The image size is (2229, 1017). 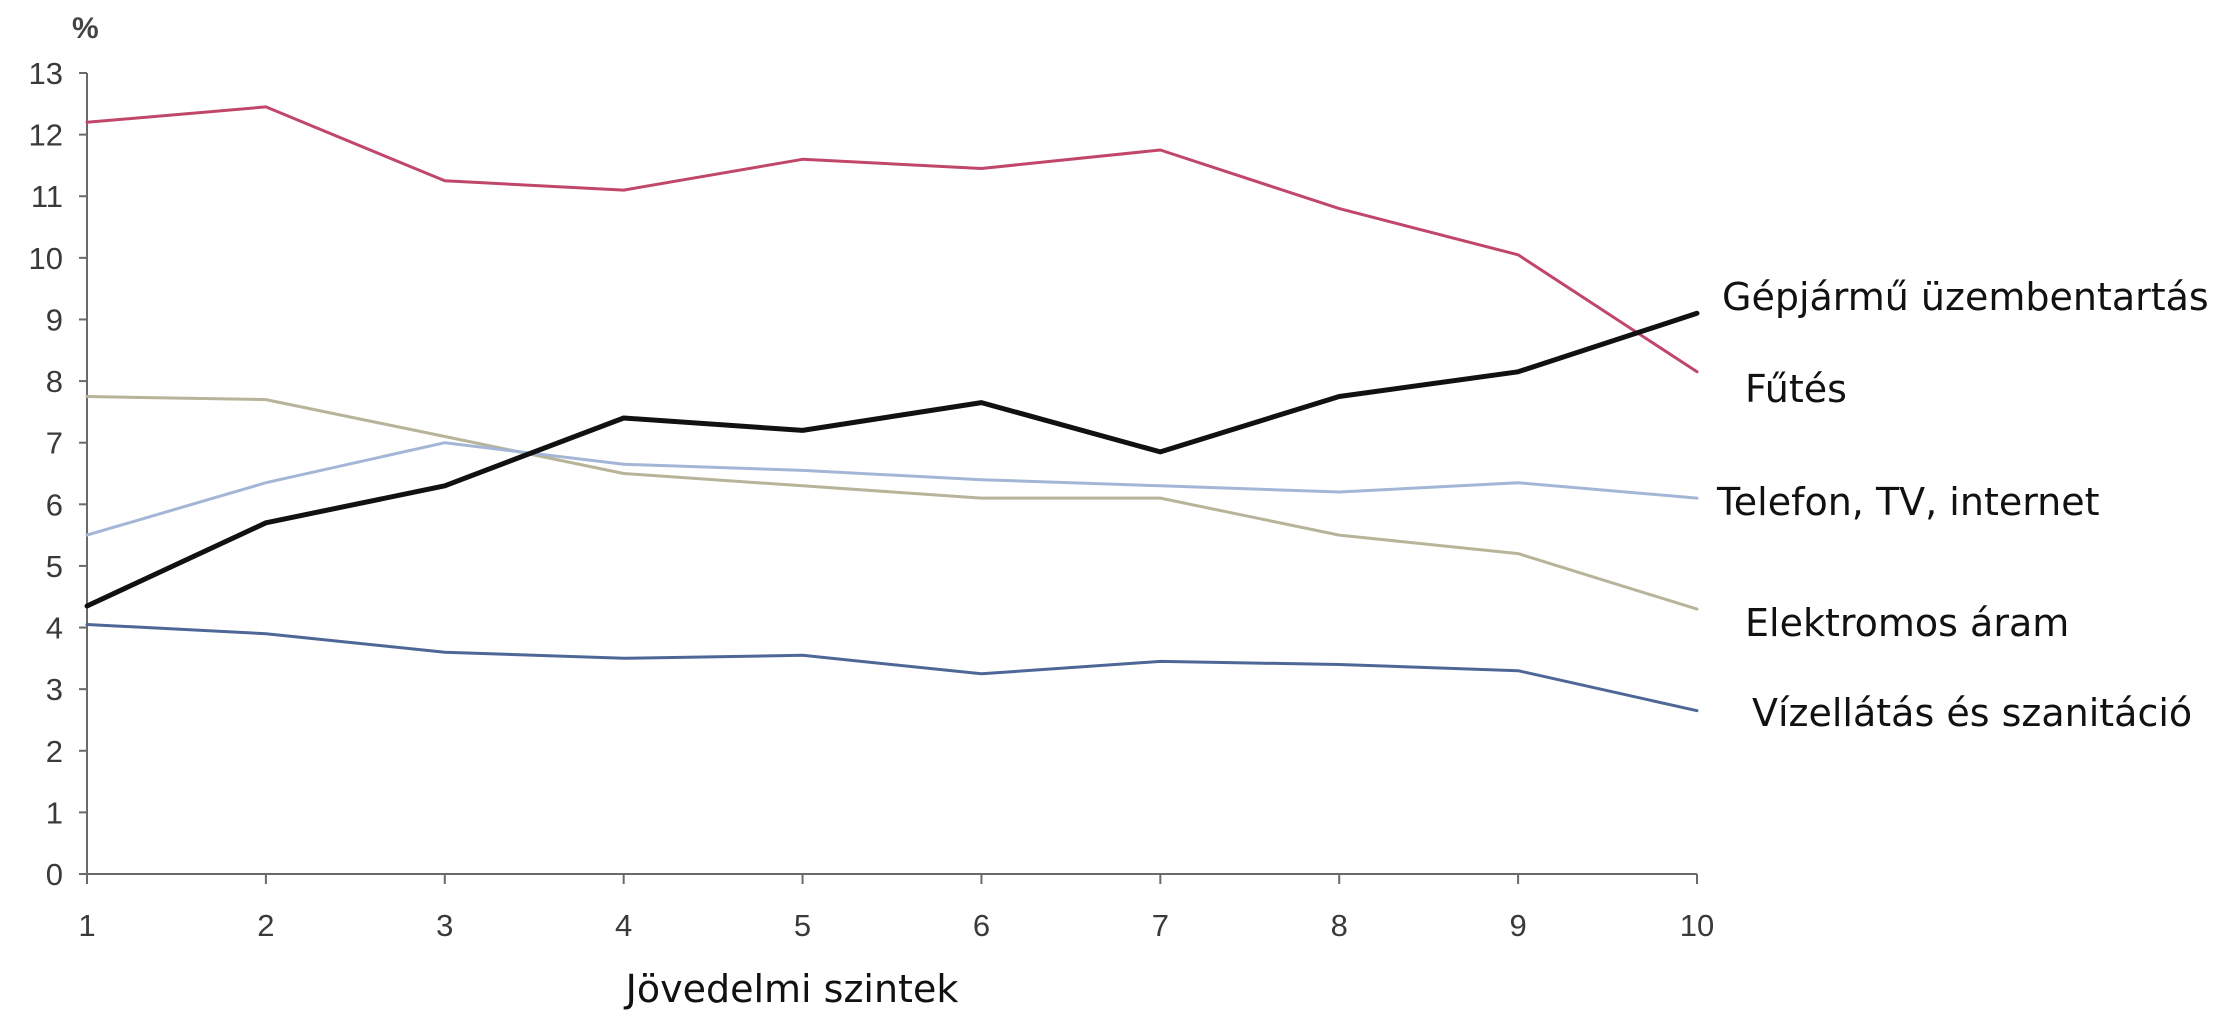 What do you see at coordinates (54, 689) in the screenshot?
I see `y-tick-label: 3` at bounding box center [54, 689].